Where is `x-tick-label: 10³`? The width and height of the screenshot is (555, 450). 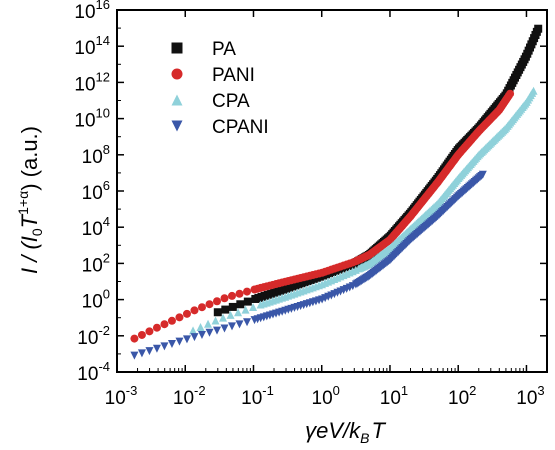 x-tick-label: 10³ is located at coordinates (530, 396).